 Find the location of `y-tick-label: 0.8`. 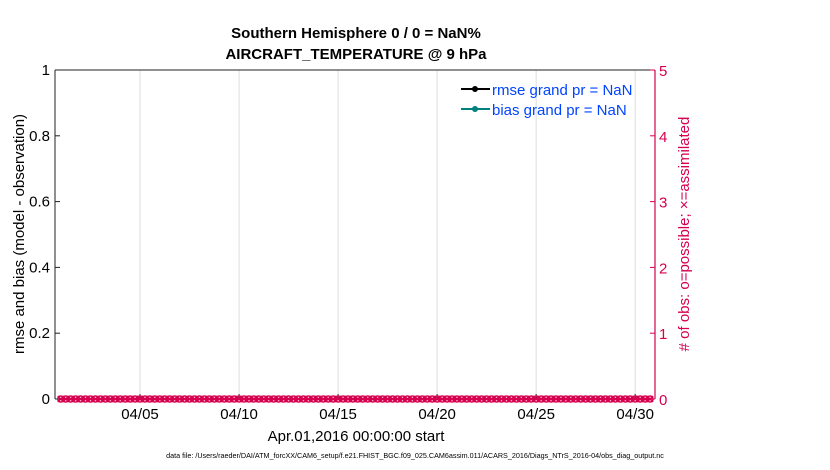

y-tick-label: 0.8 is located at coordinates (39, 136).